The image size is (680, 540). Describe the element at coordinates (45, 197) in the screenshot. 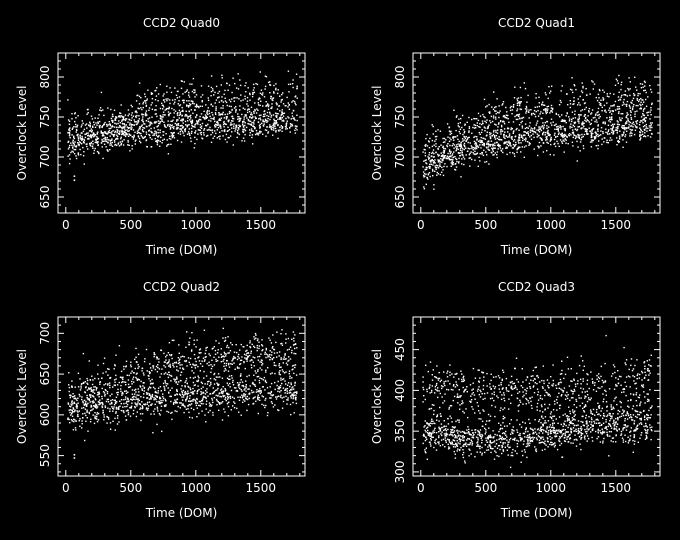

I see `y-tick-label: 650` at that location.